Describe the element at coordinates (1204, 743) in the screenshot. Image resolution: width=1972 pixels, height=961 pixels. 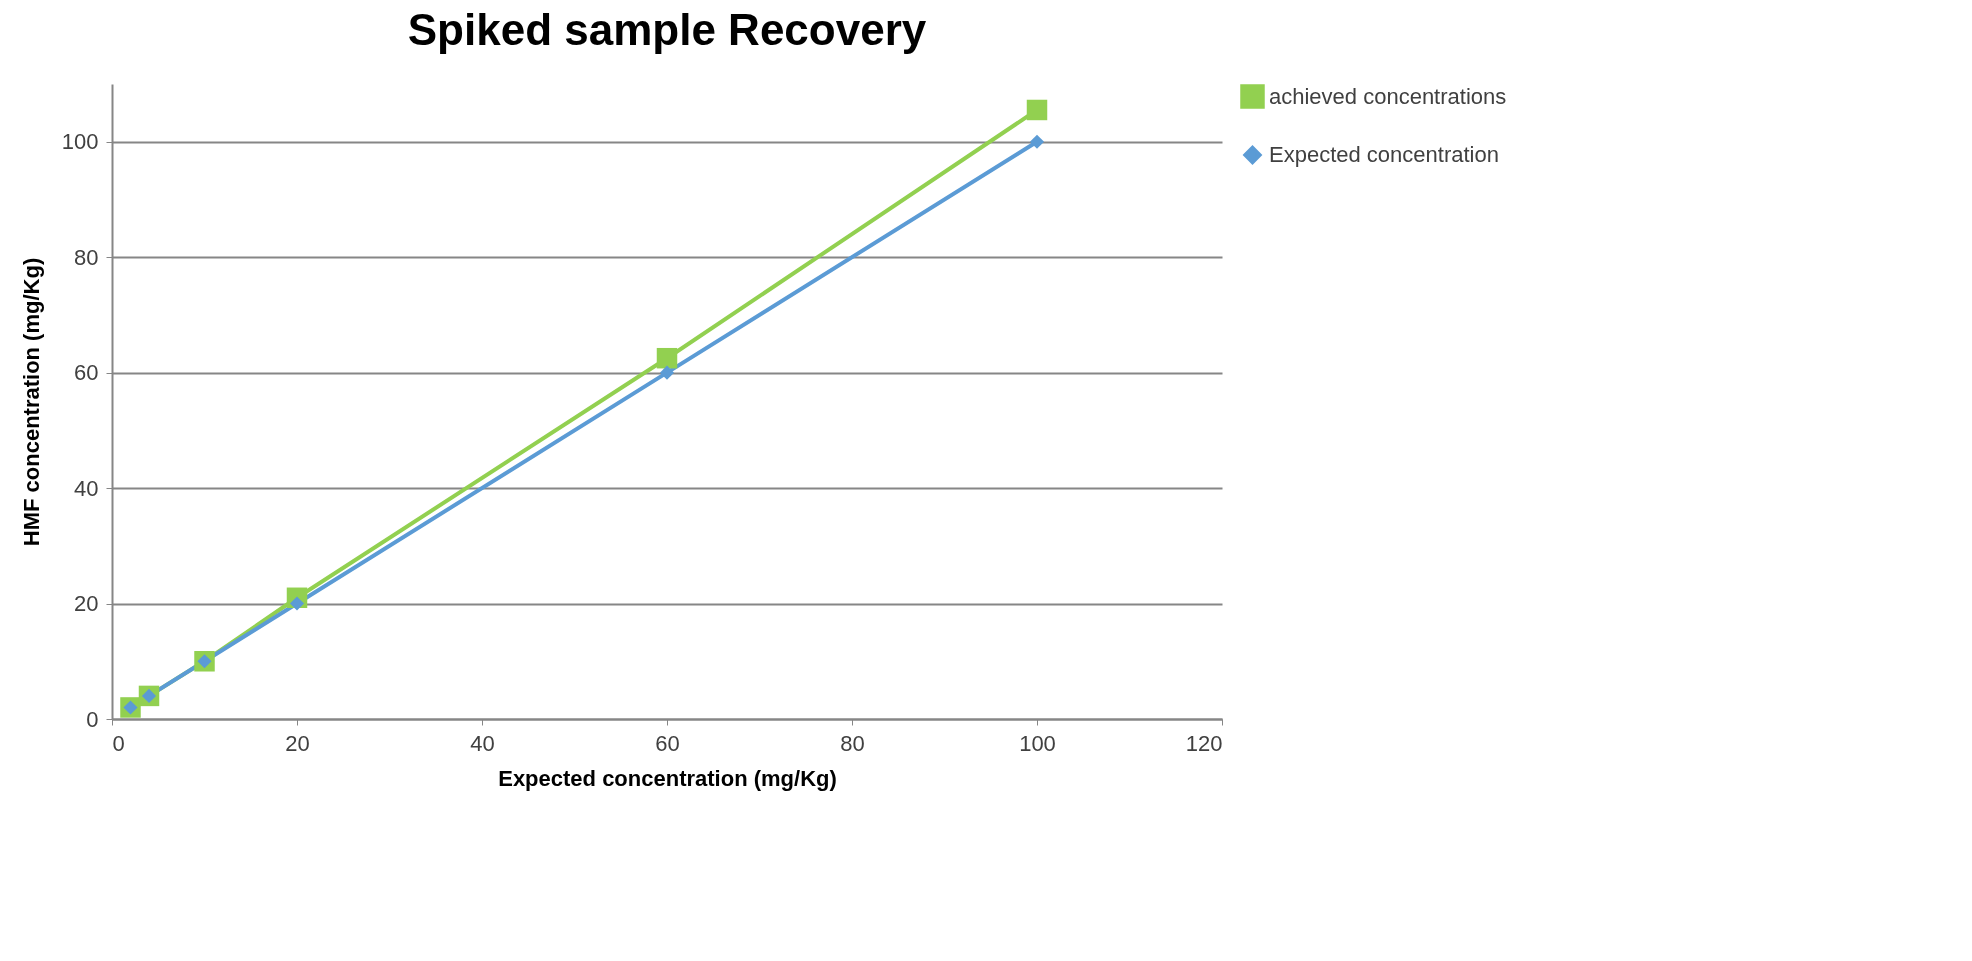
I see `x-tick-label: 120` at that location.